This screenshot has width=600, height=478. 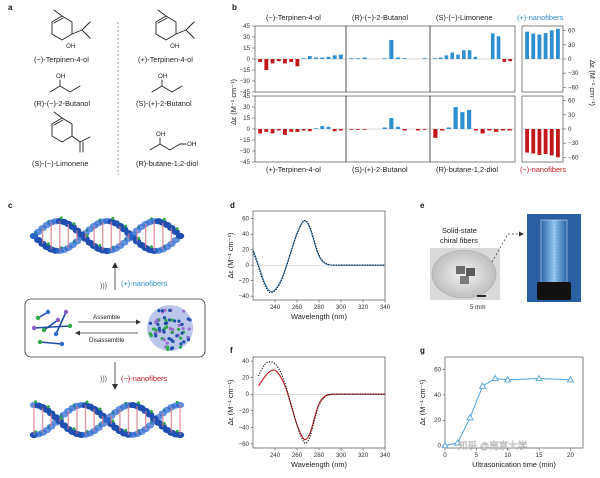 What do you see at coordinates (507, 411) in the screenshot?
I see `series-line` at bounding box center [507, 411].